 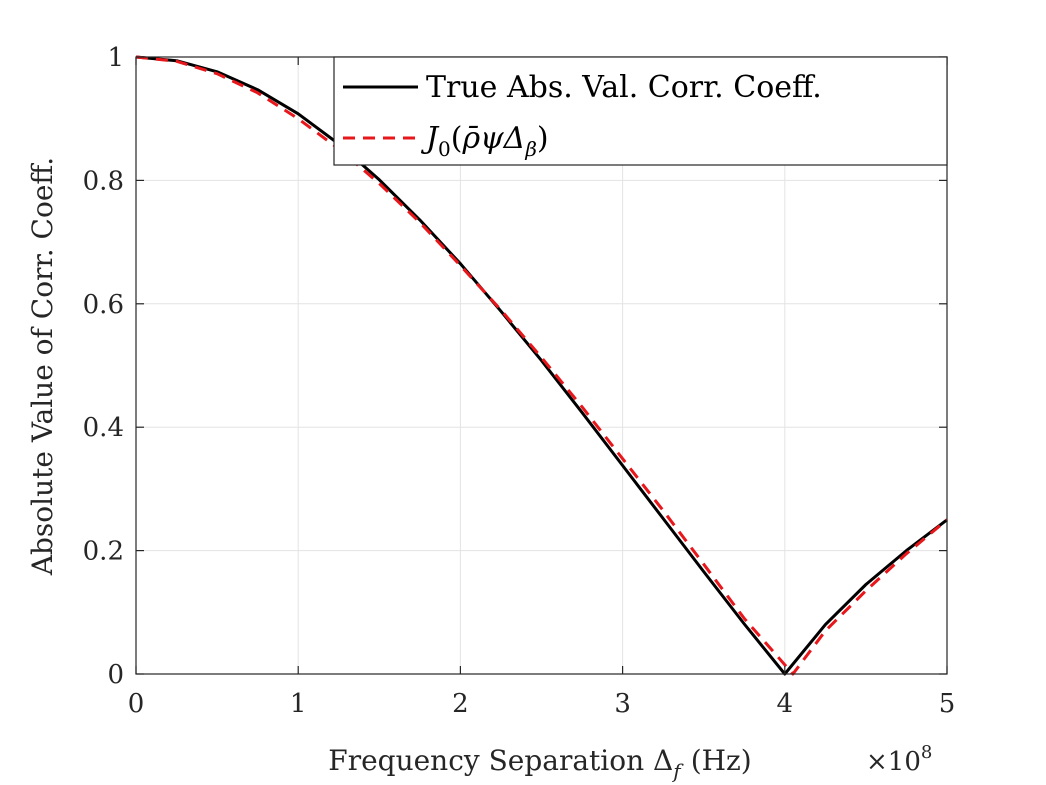 What do you see at coordinates (500, 760) in the screenshot?
I see `x-axis-title-main: Frequency Separation Δ` at bounding box center [500, 760].